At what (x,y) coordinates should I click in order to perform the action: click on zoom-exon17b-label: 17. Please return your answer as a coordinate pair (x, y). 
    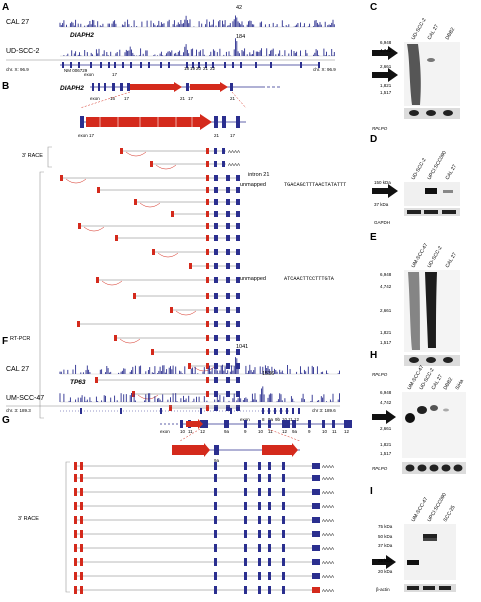
    Looking at the image, I should click on (233, 135).